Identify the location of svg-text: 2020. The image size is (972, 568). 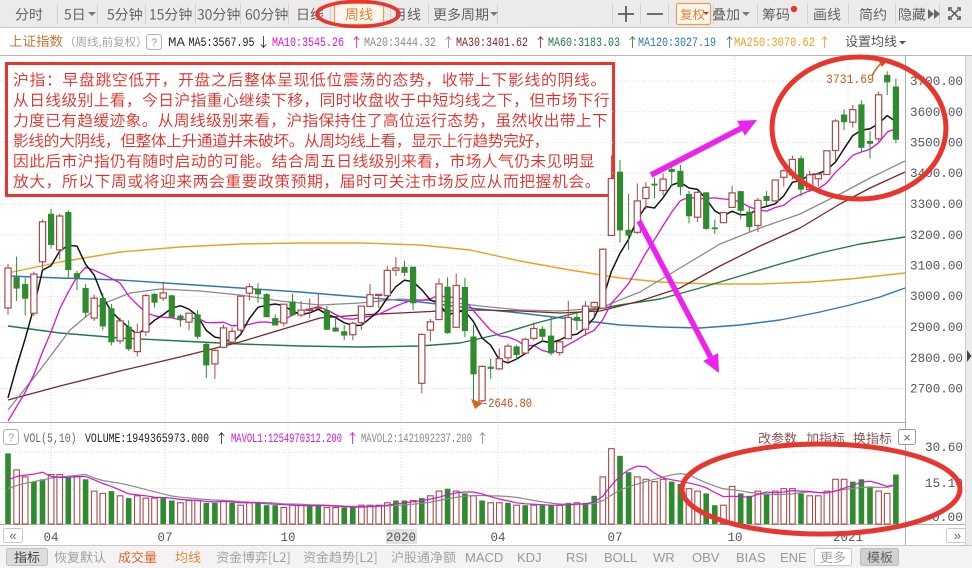
(401, 538).